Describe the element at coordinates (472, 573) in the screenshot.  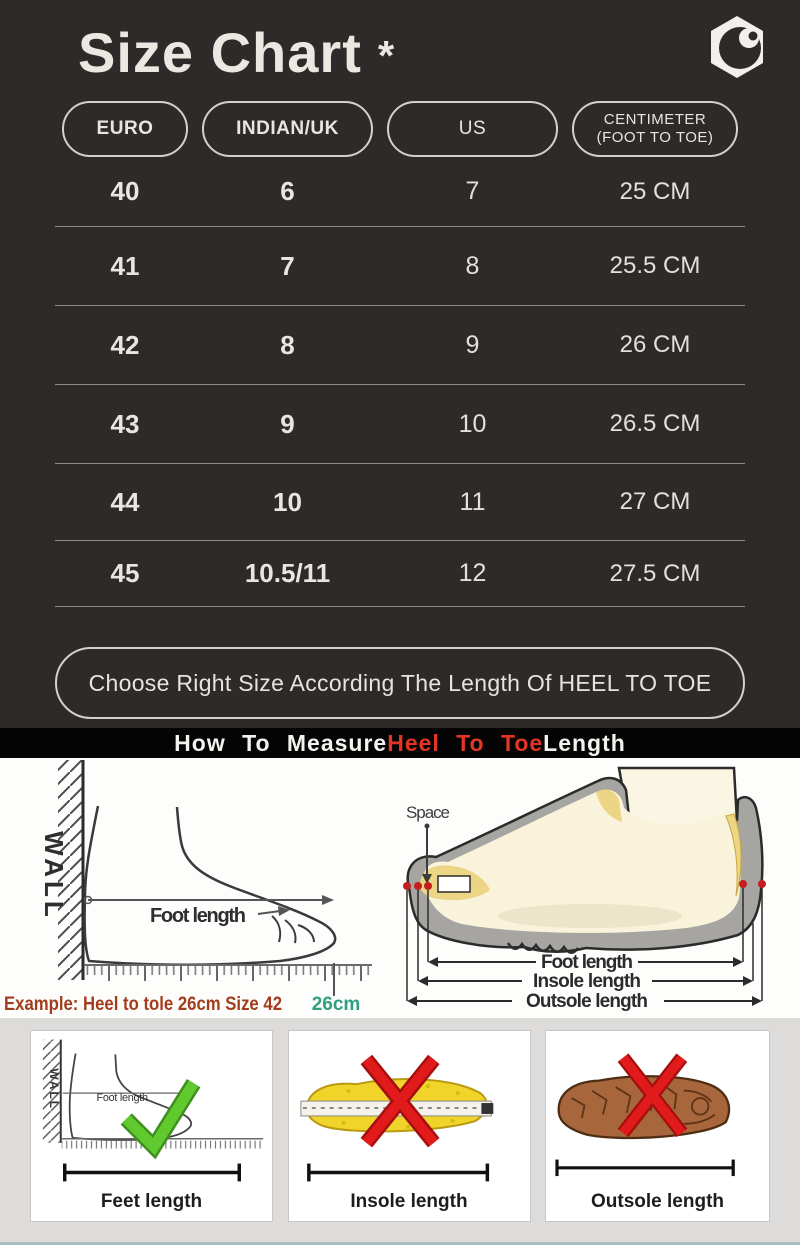
I see `cell-us: 12` at that location.